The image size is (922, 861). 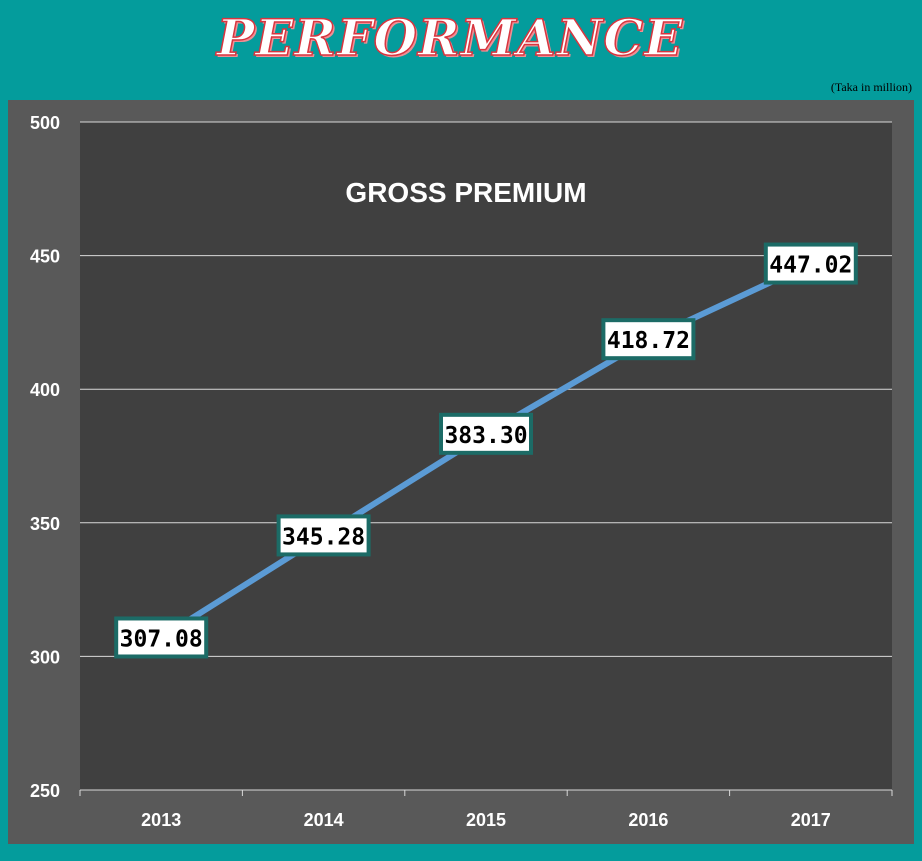 I want to click on y-tick-label: 400, so click(x=45, y=390).